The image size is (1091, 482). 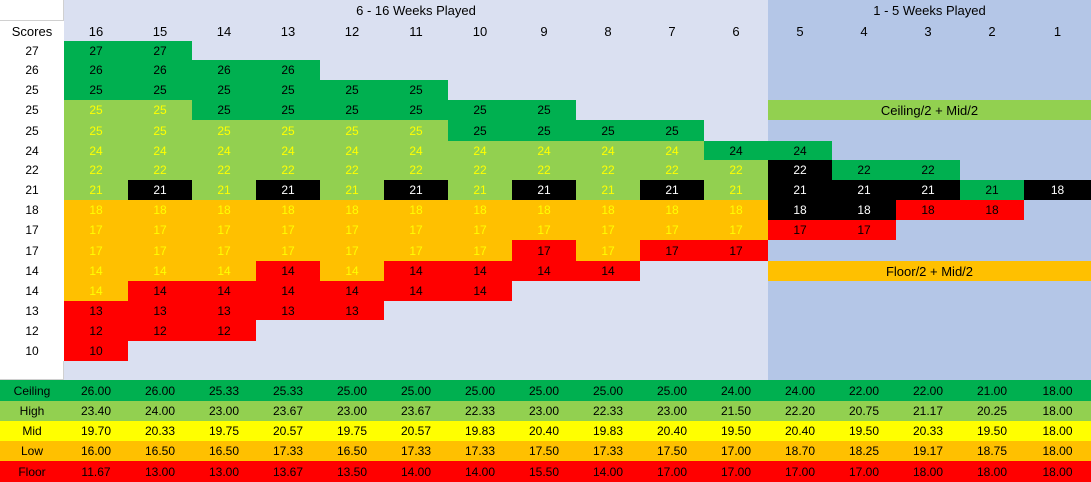 What do you see at coordinates (416, 411) in the screenshot?
I see `summary-value: 23.67` at bounding box center [416, 411].